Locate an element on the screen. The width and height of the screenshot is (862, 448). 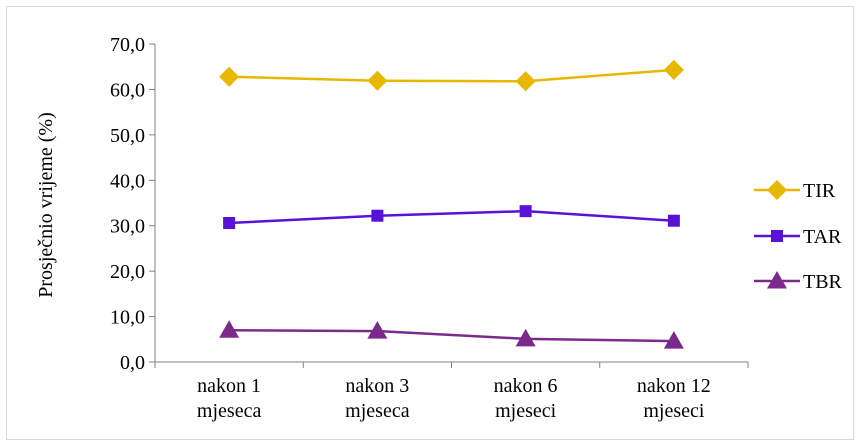
y-tick-label: 30,0 is located at coordinates (127, 227).